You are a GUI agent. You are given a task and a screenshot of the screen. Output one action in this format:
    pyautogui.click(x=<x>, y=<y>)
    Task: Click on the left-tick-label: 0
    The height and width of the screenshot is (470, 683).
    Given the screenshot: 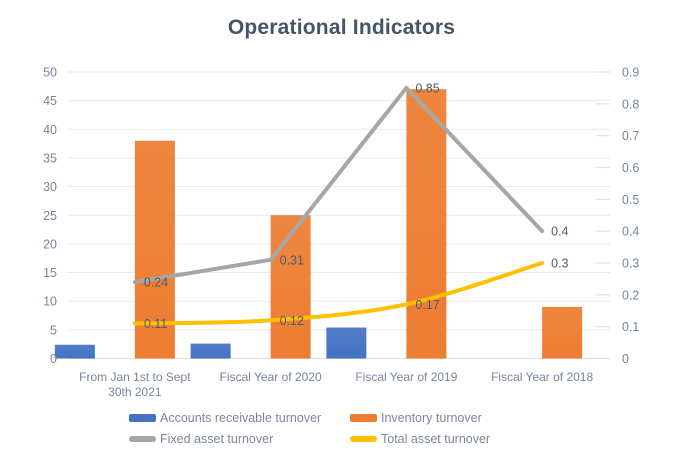 What is the action you would take?
    pyautogui.click(x=53, y=359)
    